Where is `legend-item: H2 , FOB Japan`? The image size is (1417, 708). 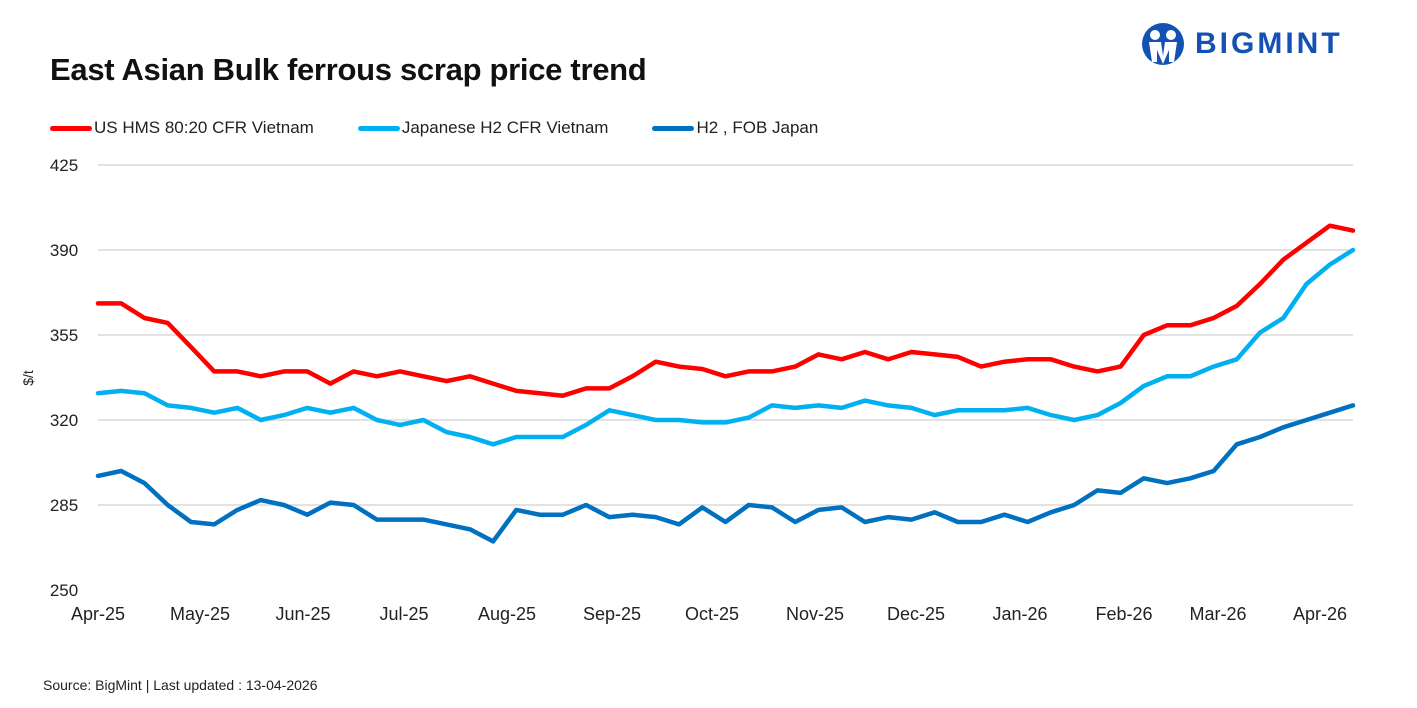
legend-item: H2 , FOB Japan is located at coordinates (735, 128).